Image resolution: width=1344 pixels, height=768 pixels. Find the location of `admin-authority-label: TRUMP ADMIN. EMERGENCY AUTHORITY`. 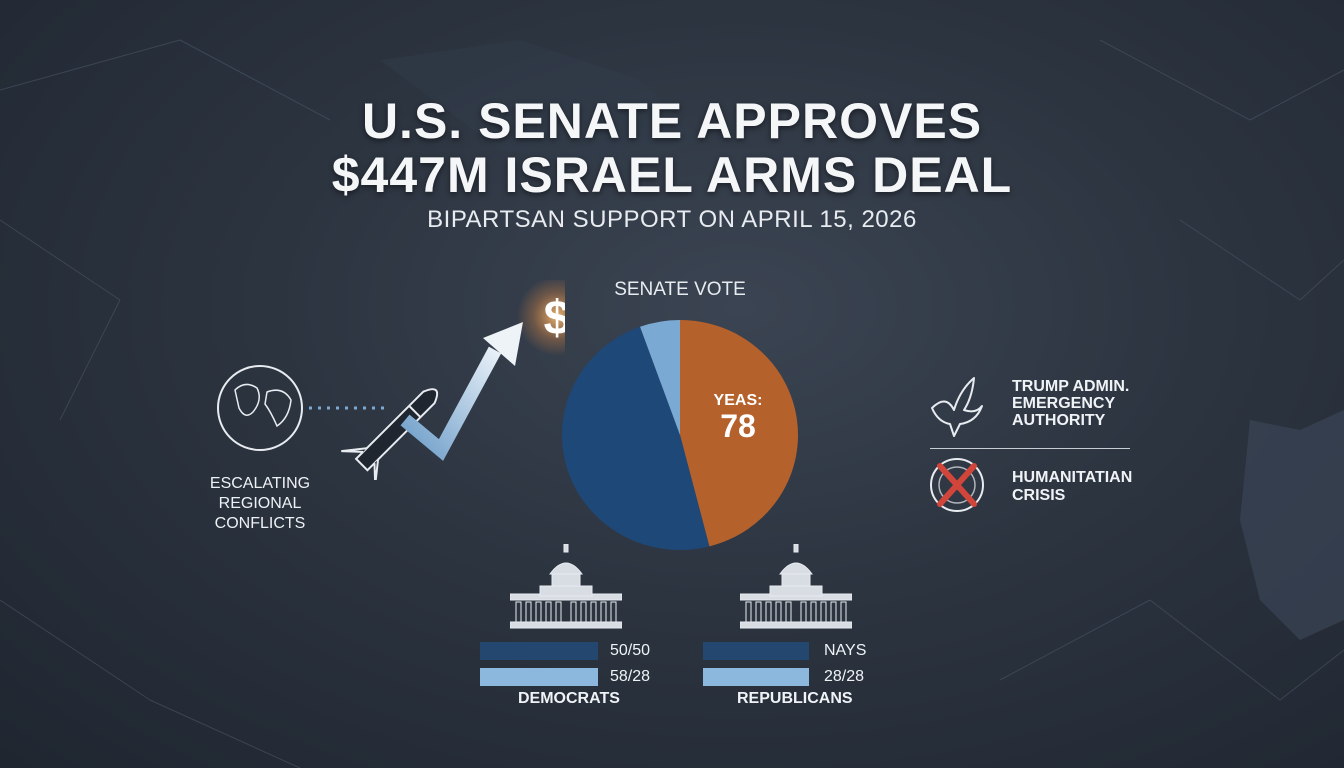

admin-authority-label: TRUMP ADMIN. EMERGENCY AUTHORITY is located at coordinates (1070, 403).